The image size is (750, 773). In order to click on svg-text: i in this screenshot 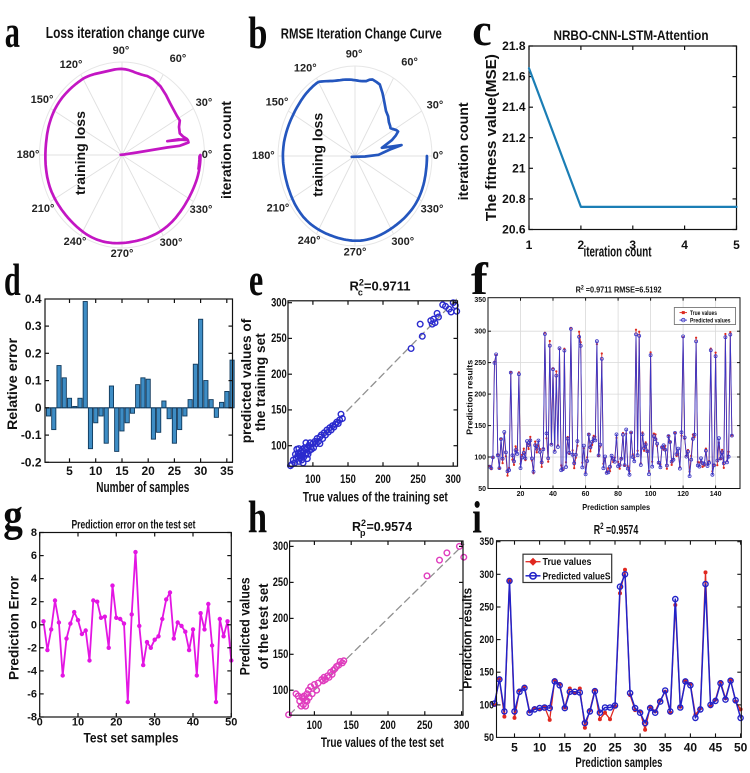, I will do `click(477, 517)`.